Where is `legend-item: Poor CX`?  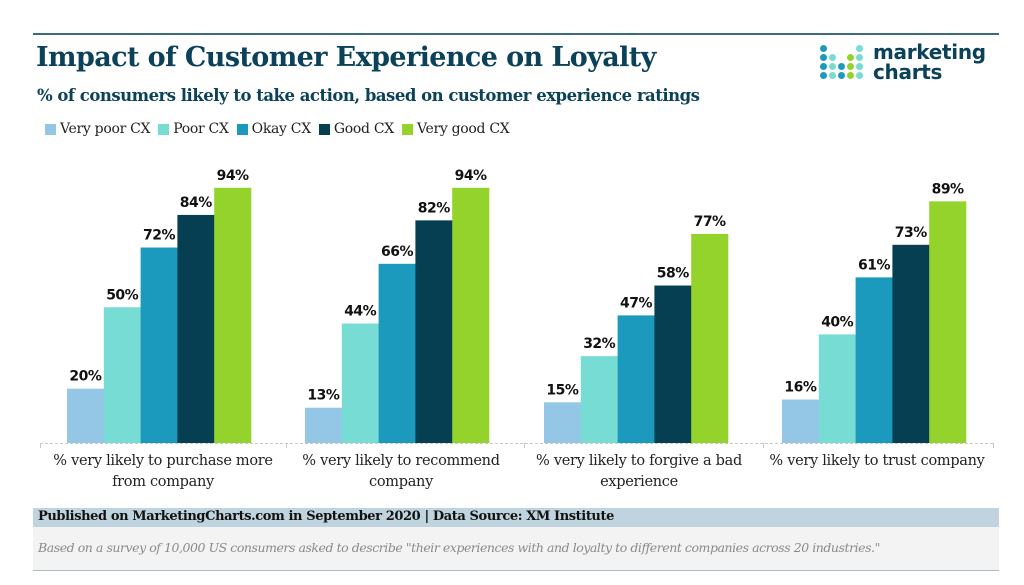
legend-item: Poor CX is located at coordinates (193, 129).